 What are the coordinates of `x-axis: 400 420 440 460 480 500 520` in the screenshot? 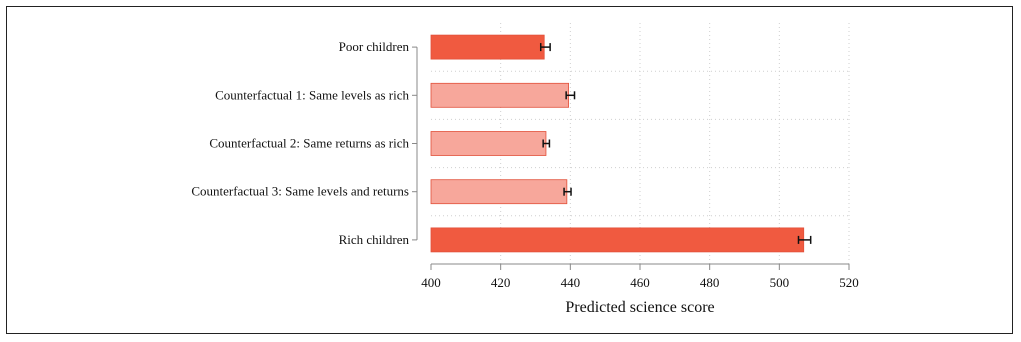 It's located at (640, 276).